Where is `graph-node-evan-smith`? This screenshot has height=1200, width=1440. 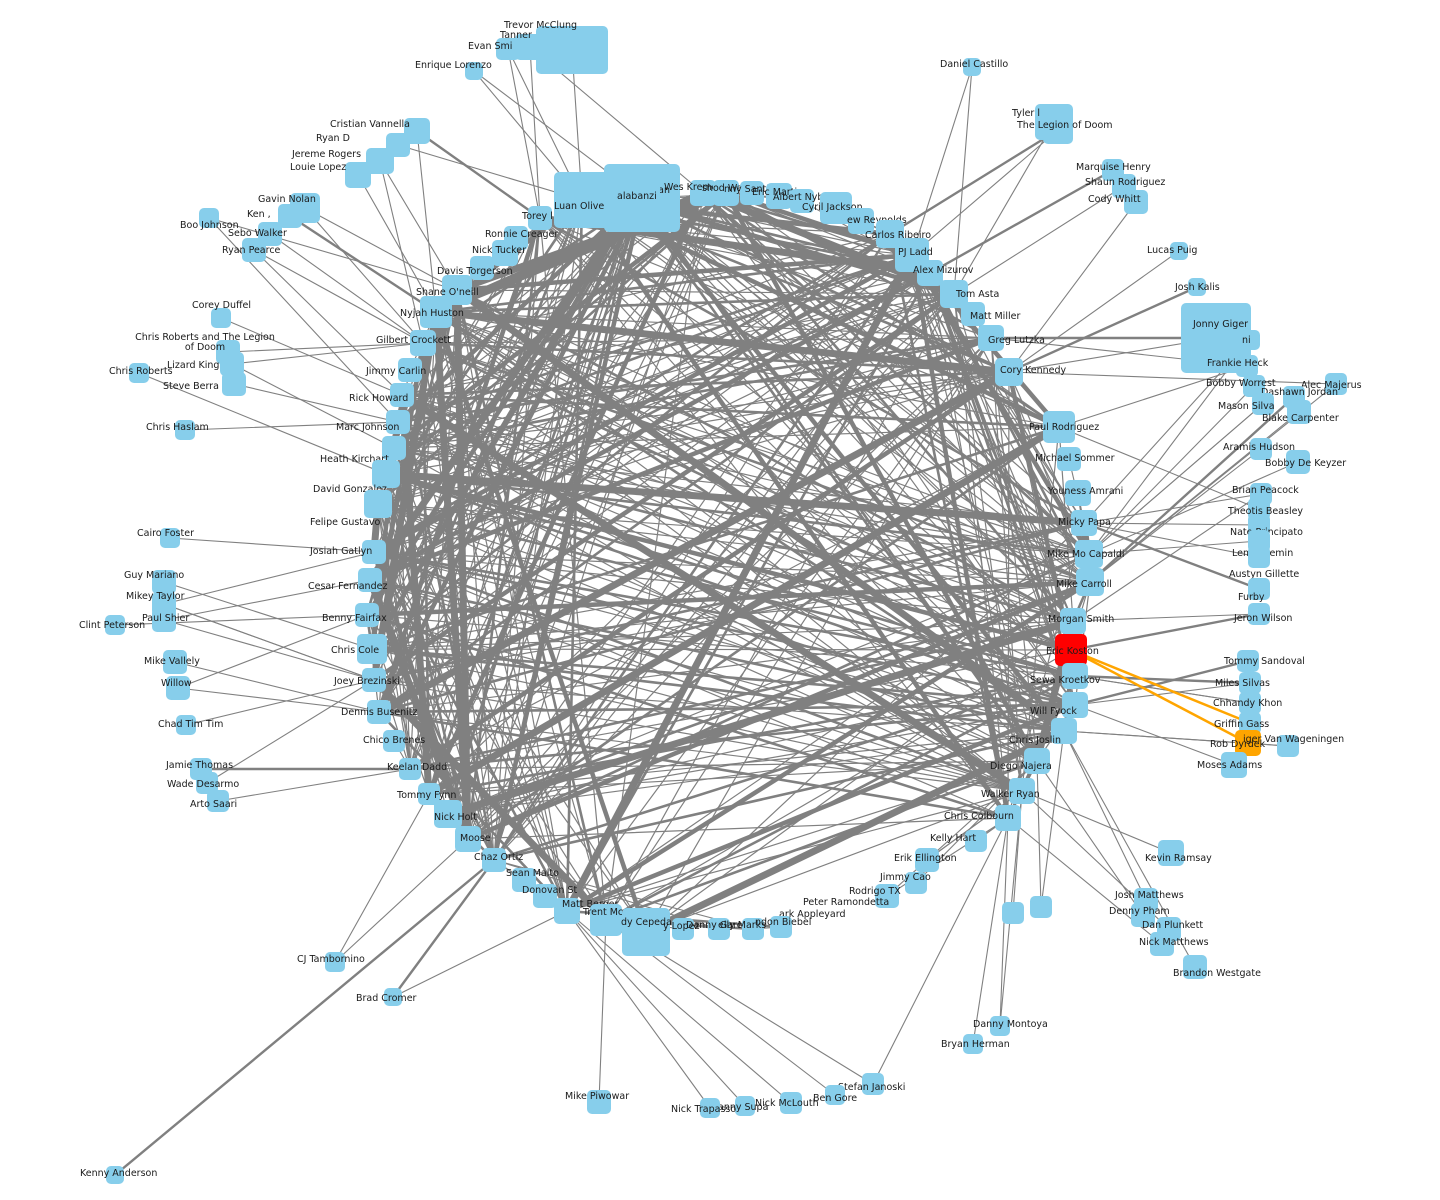 graph-node-evan-smith is located at coordinates (508, 49).